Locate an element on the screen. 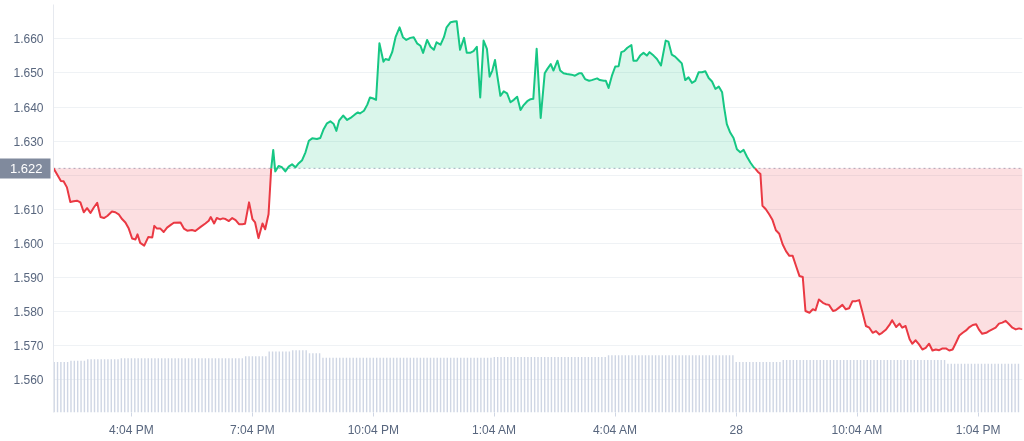 This screenshot has width=1024, height=441. x-tick-label: 1:04 PM is located at coordinates (978, 429).